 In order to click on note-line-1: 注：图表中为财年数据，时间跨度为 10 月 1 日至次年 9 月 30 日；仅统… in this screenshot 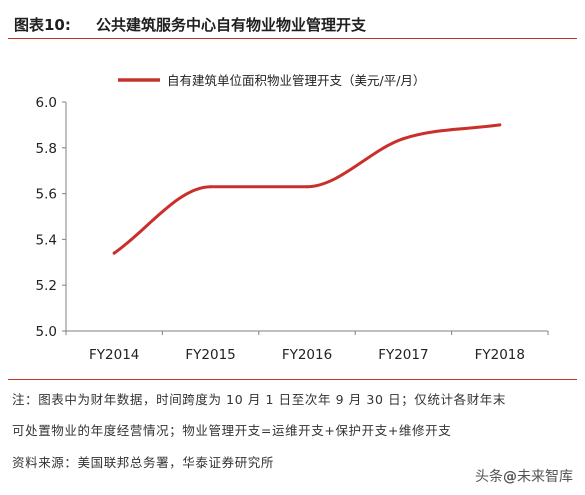, I will do `click(259, 399)`.